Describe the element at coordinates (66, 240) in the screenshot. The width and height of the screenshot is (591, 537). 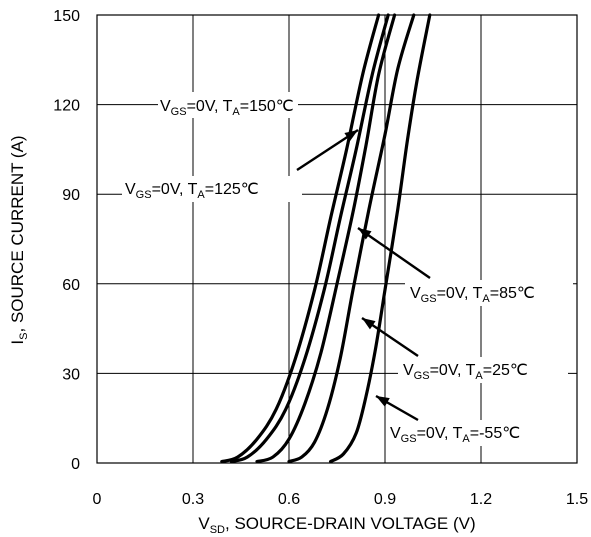
I see `y-tick-labels: 0 30 60 90 120 150` at that location.